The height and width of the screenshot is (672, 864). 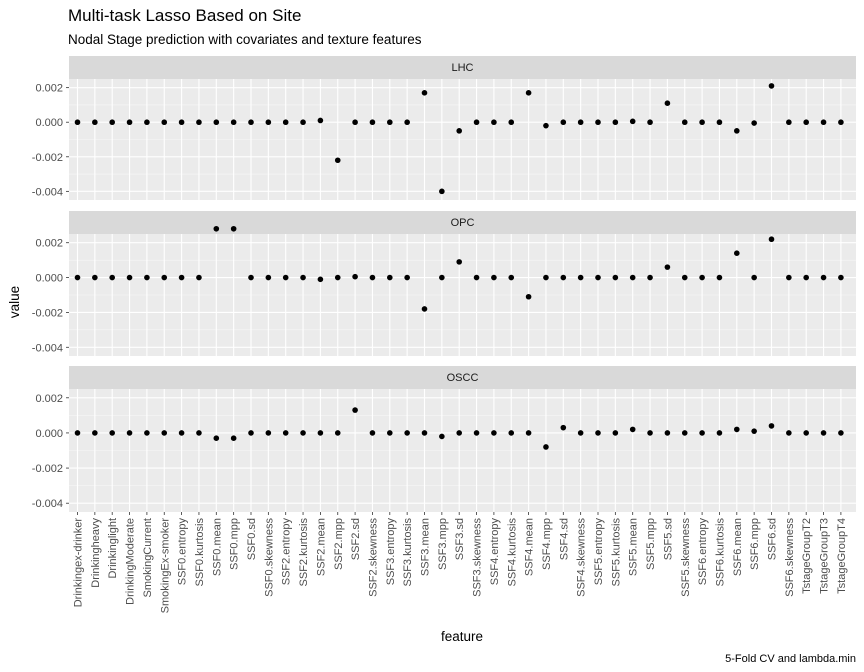 What do you see at coordinates (391, 552) in the screenshot?
I see `x-tick-label: SSF3.entropy` at bounding box center [391, 552].